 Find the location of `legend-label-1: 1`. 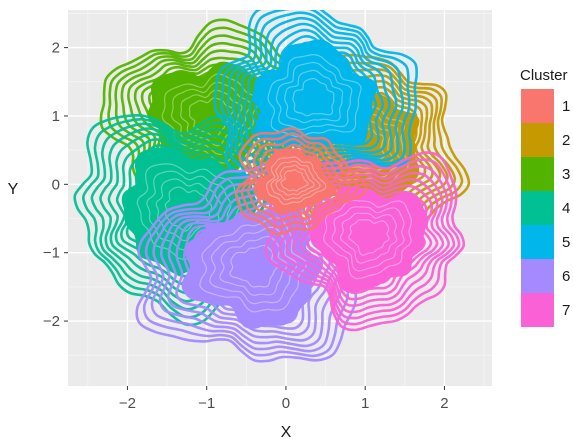

legend-label-1: 1 is located at coordinates (566, 106).